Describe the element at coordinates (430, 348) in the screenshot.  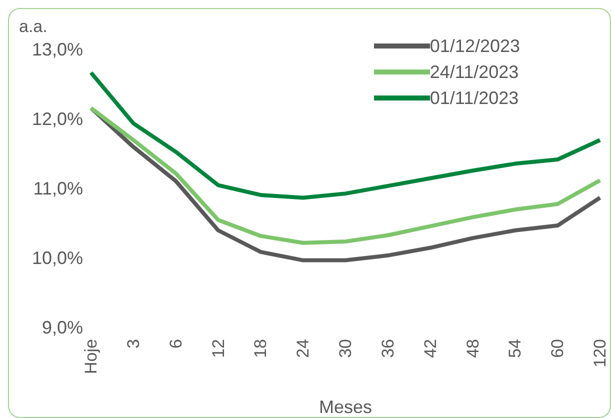
I see `x-tick-label: 42` at that location.